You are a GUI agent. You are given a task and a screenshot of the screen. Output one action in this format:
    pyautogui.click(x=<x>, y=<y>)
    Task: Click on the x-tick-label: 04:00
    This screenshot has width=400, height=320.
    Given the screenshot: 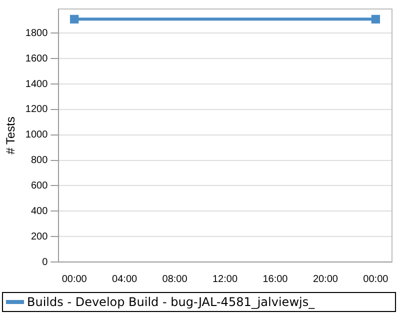 What is the action you would take?
    pyautogui.click(x=125, y=279)
    